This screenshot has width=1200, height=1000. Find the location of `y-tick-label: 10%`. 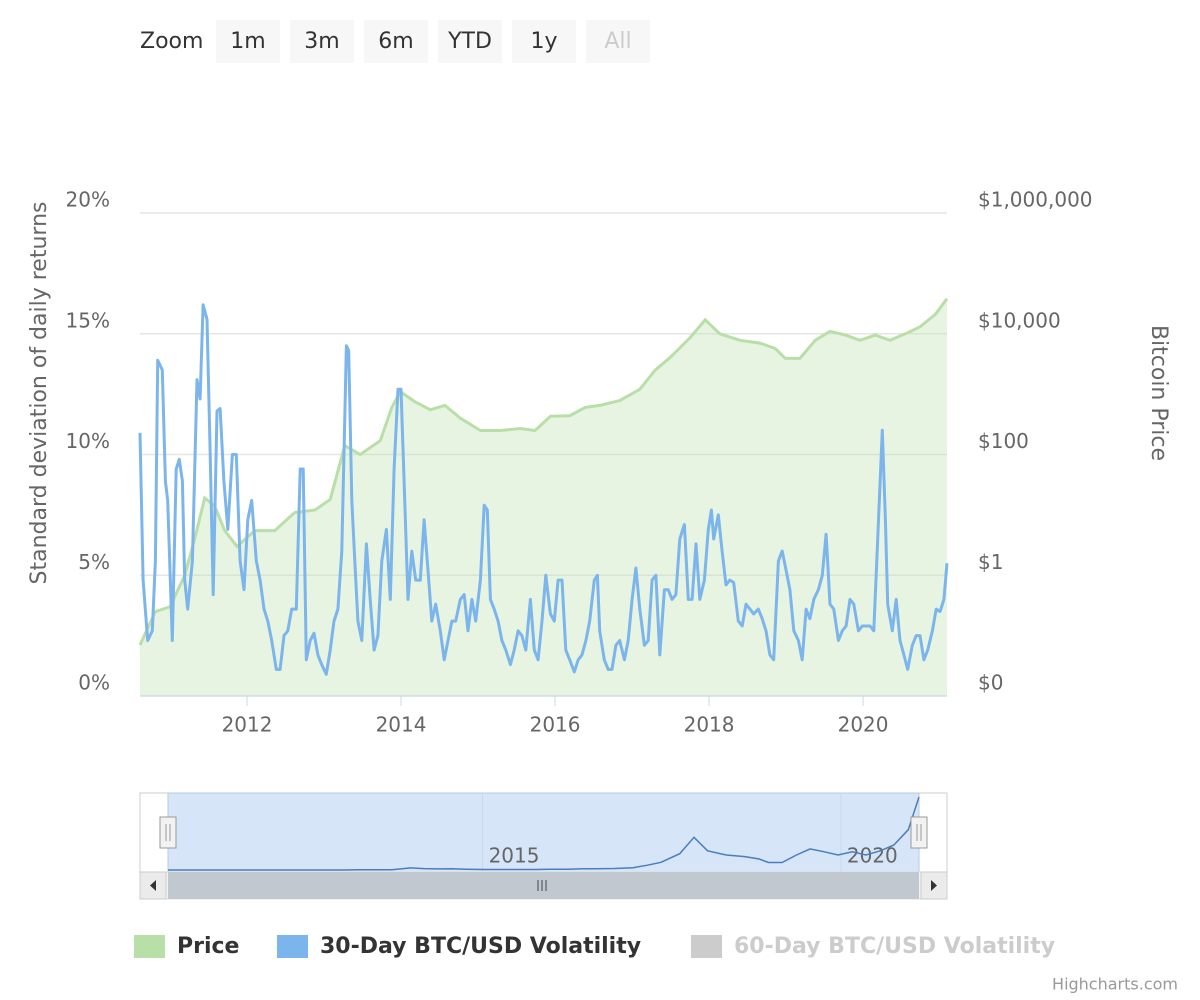

y-tick-label: 10% is located at coordinates (88, 441).